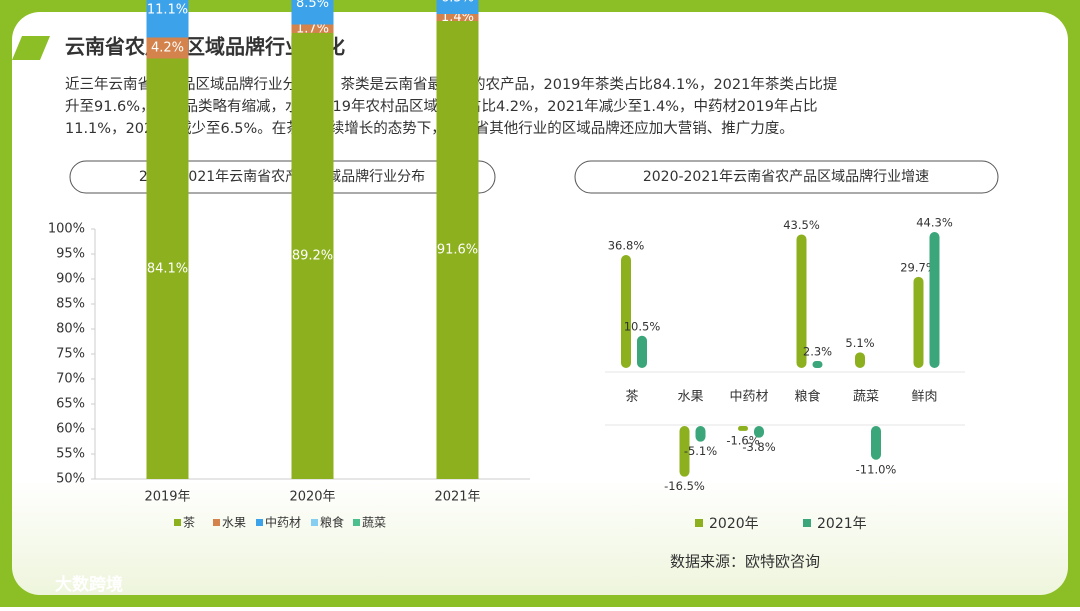  Describe the element at coordinates (70, 354) in the screenshot. I see `y-tick-label: 75%` at that location.